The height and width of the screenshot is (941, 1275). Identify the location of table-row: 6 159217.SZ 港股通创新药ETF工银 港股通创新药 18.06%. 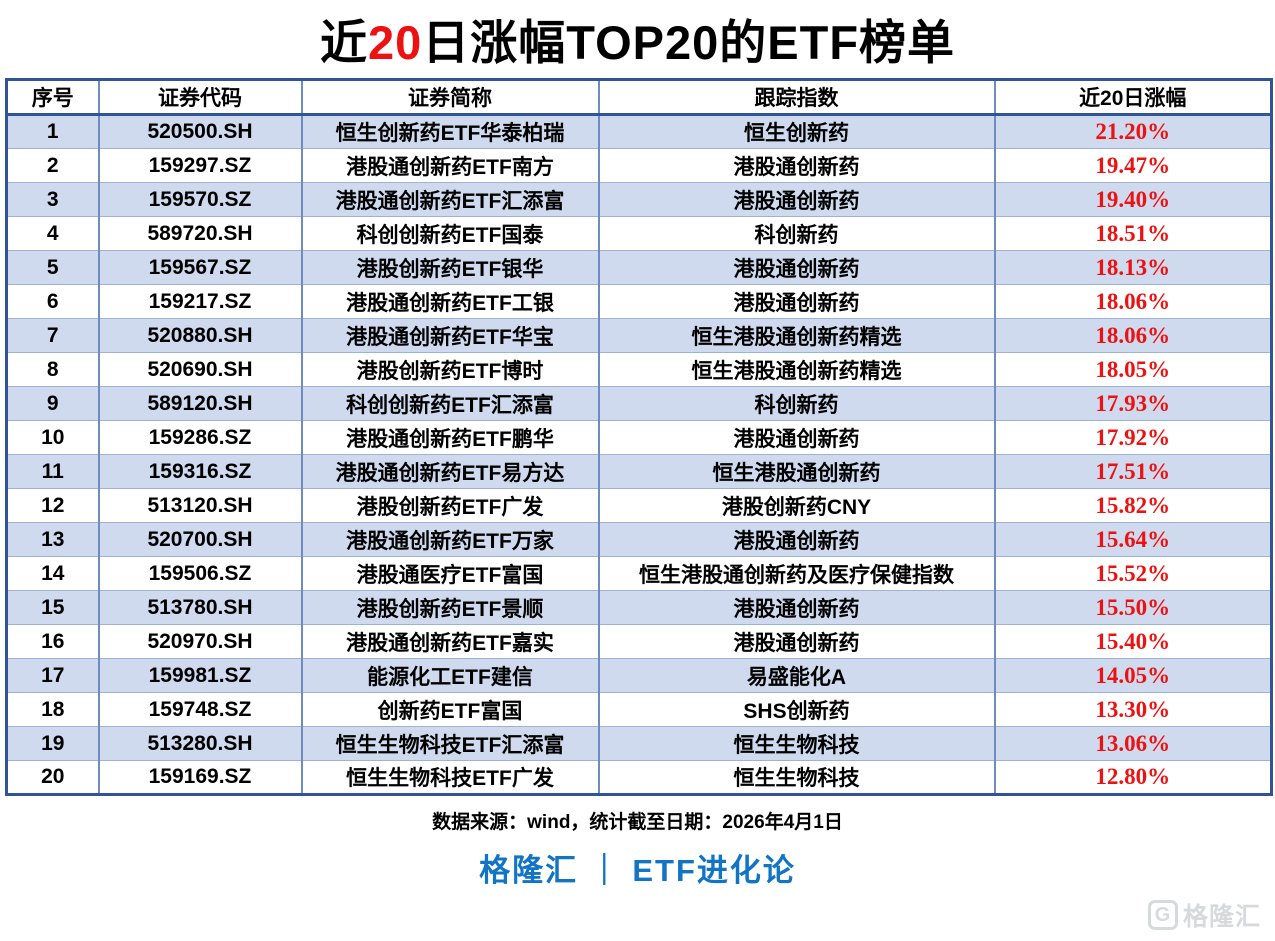
(639, 301).